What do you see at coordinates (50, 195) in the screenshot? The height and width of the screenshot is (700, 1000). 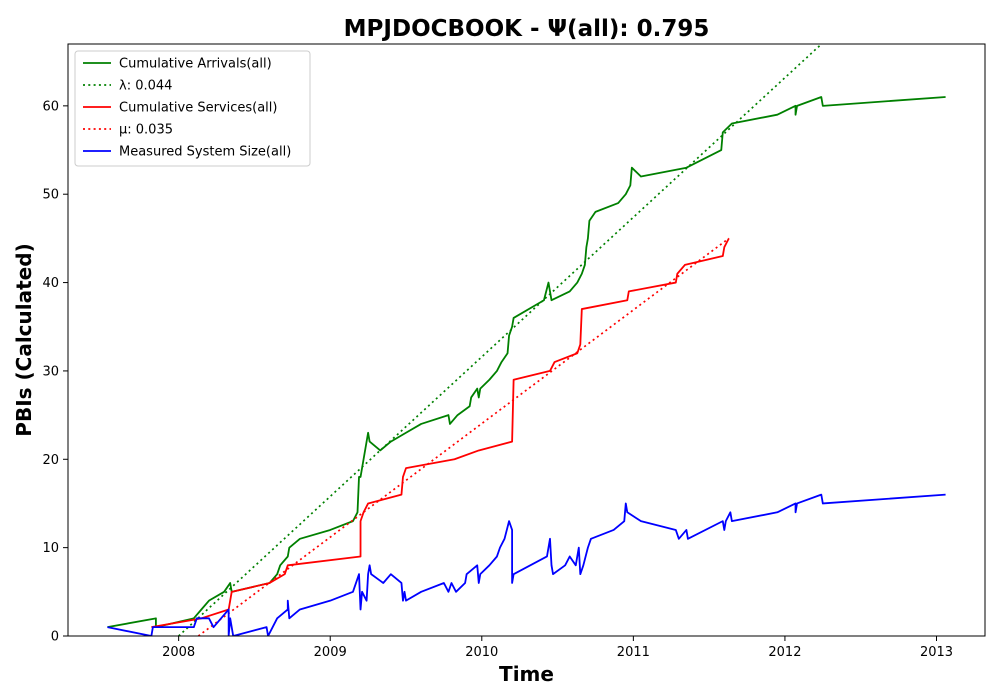 I see `y-tick-label: 50` at bounding box center [50, 195].